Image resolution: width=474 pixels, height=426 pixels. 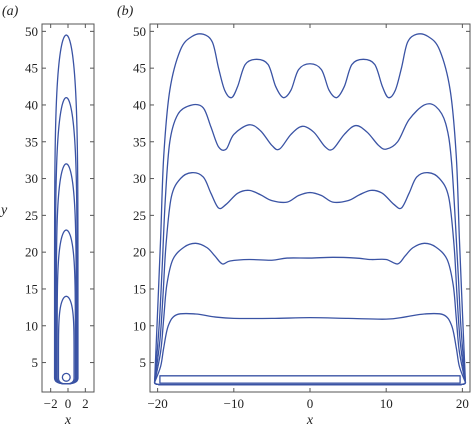 What do you see at coordinates (10, 11) in the screenshot?
I see `panel-a-label: (a)` at bounding box center [10, 11].